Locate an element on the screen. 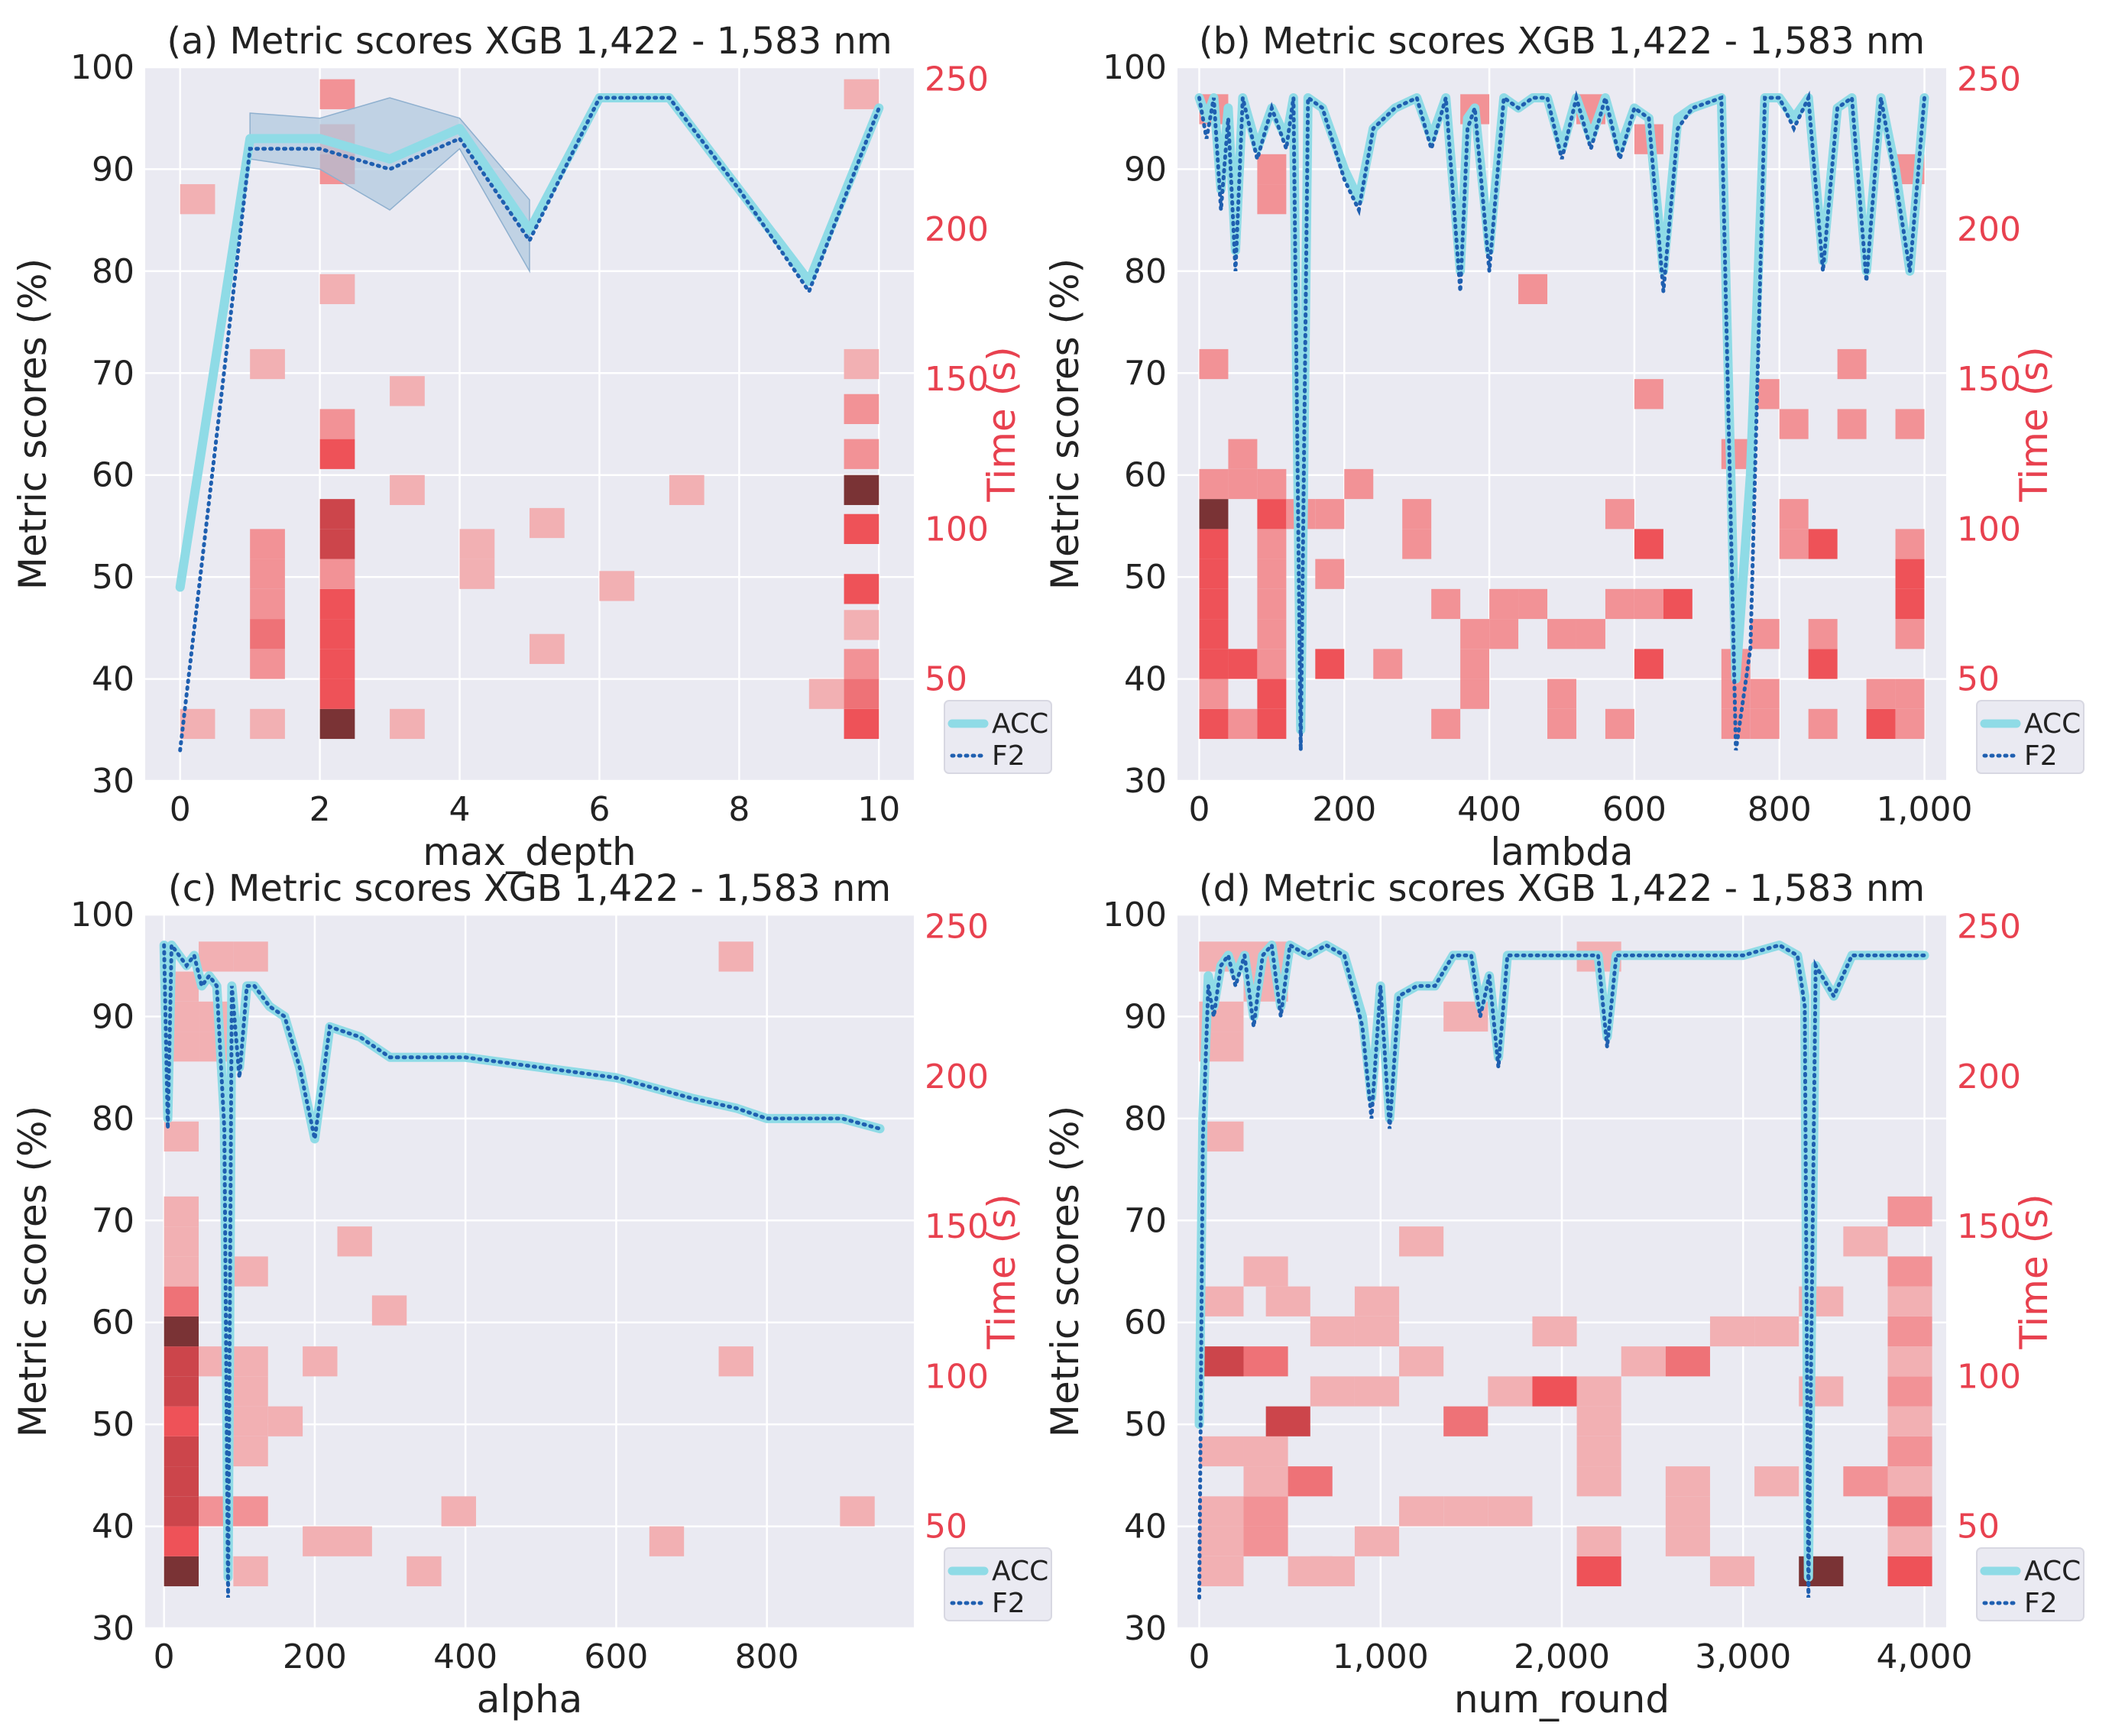 Image resolution: width=2112 pixels, height=1736 pixels. y2-tick-label: 100 is located at coordinates (1989, 529).